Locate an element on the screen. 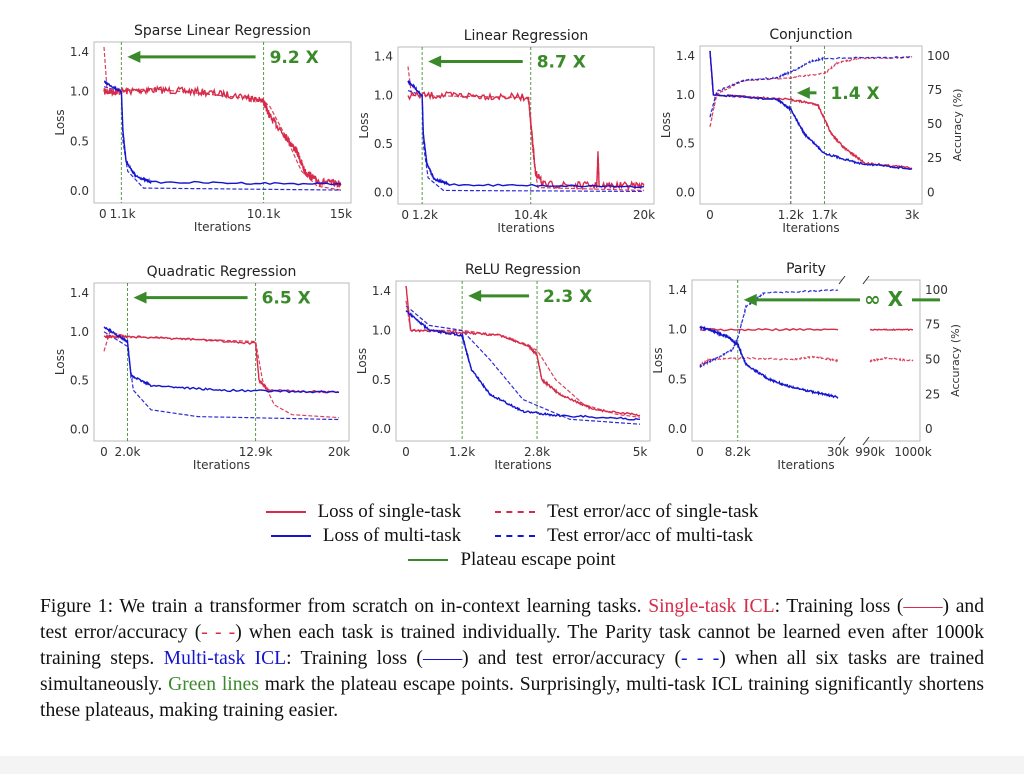 The image size is (1024, 774). legend-label: Test error/acc of multi-task is located at coordinates (650, 535).